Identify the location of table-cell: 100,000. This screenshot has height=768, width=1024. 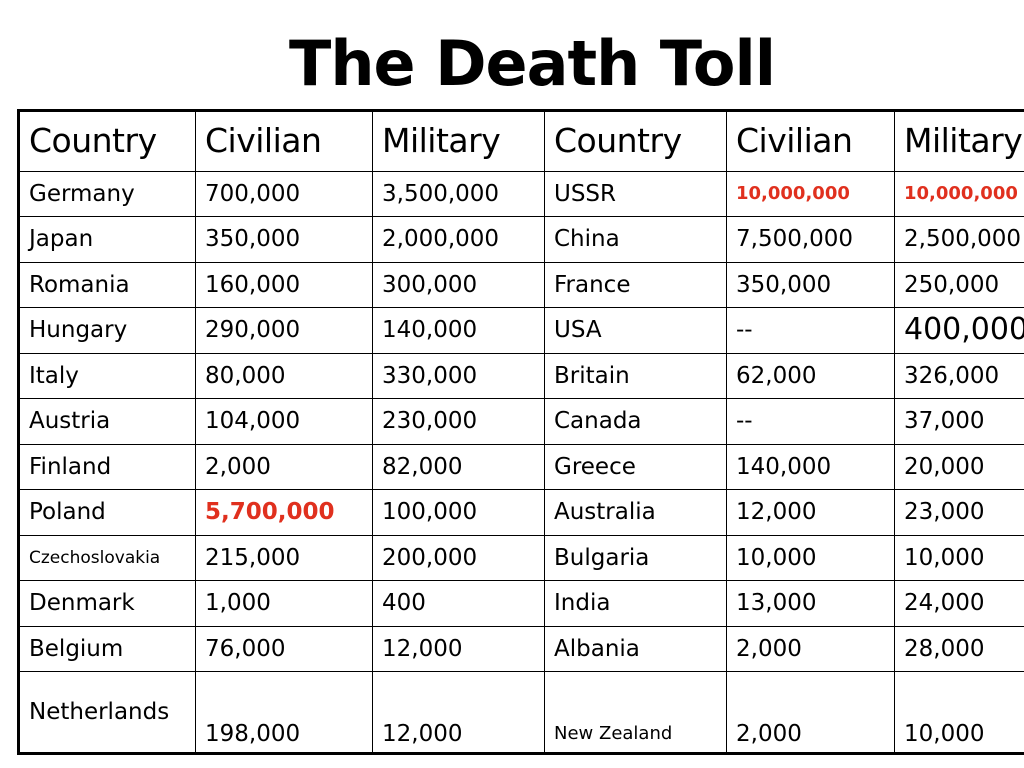
(458, 512).